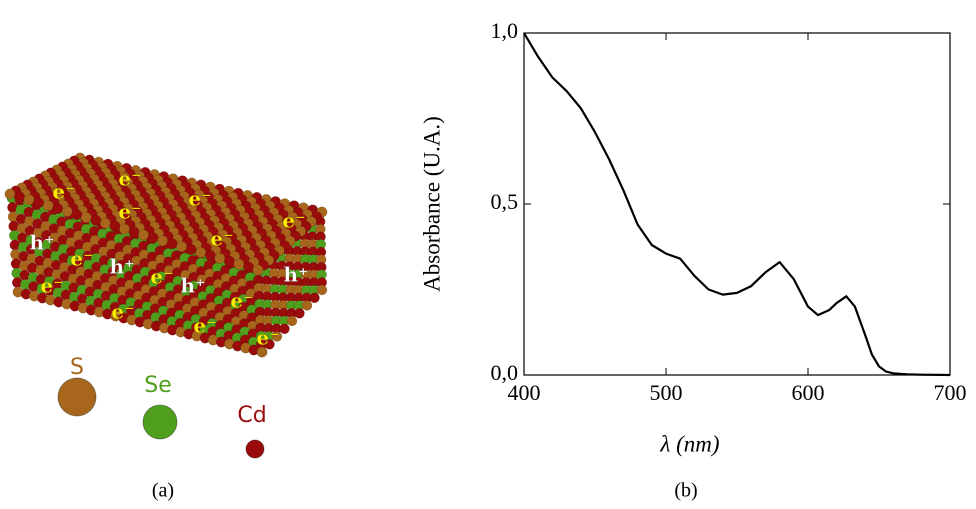 The image size is (976, 509). What do you see at coordinates (524, 392) in the screenshot?
I see `x-tick-label: 400` at bounding box center [524, 392].